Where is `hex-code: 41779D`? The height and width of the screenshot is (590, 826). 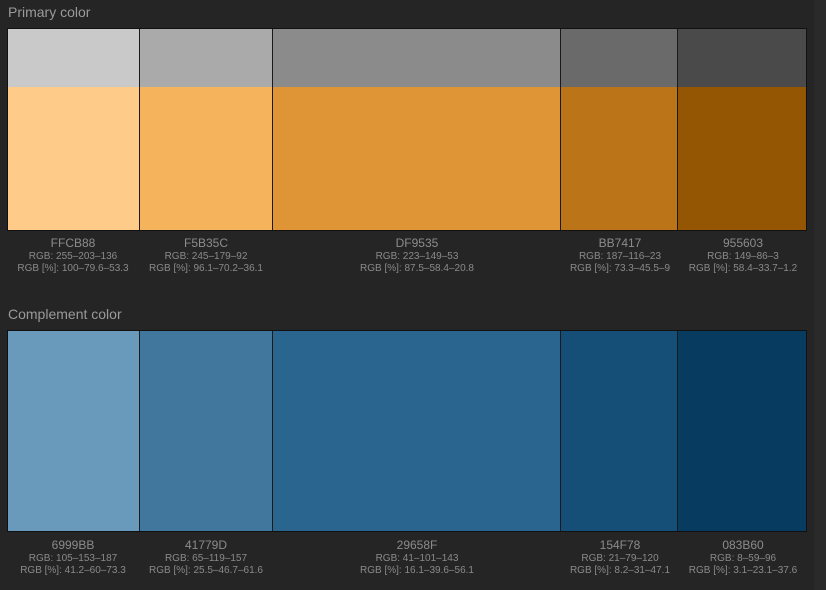 hex-code: 41779D is located at coordinates (206, 545).